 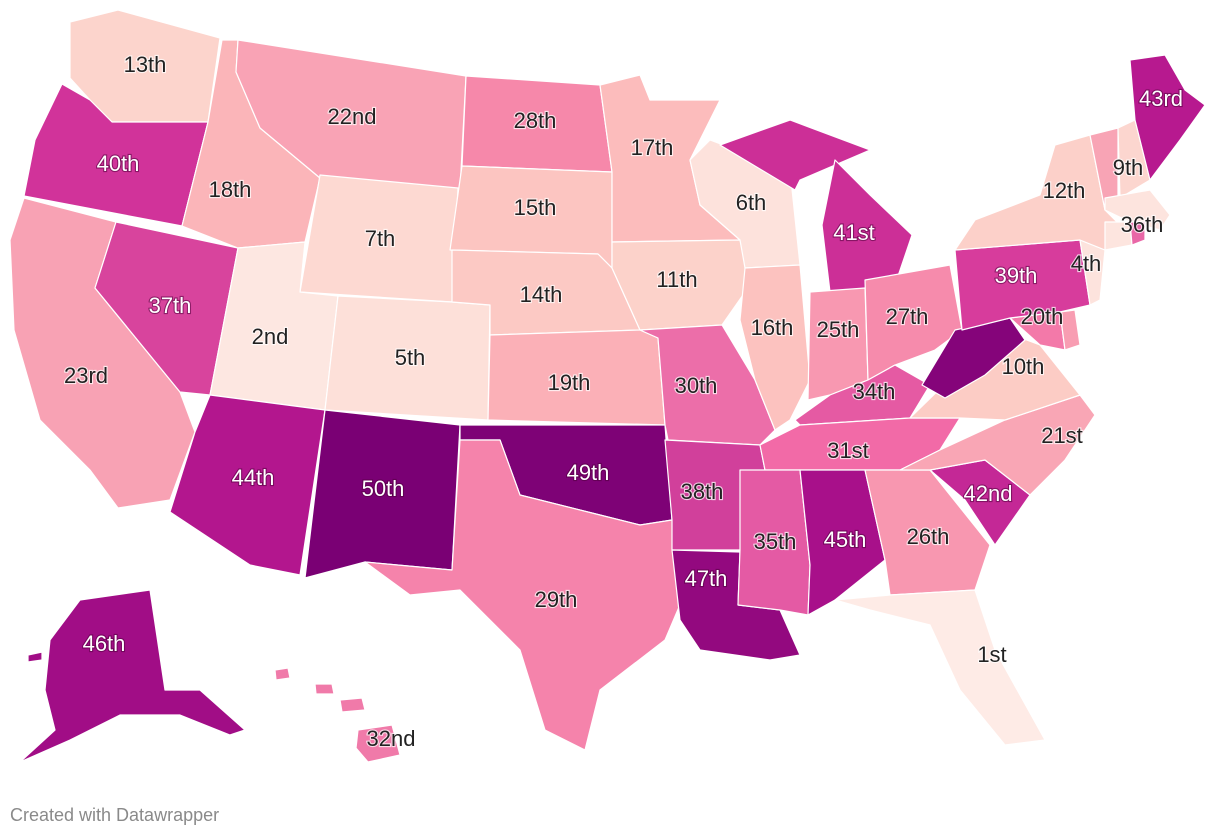 What do you see at coordinates (702, 491) in the screenshot?
I see `rank-label-ar: 38th` at bounding box center [702, 491].